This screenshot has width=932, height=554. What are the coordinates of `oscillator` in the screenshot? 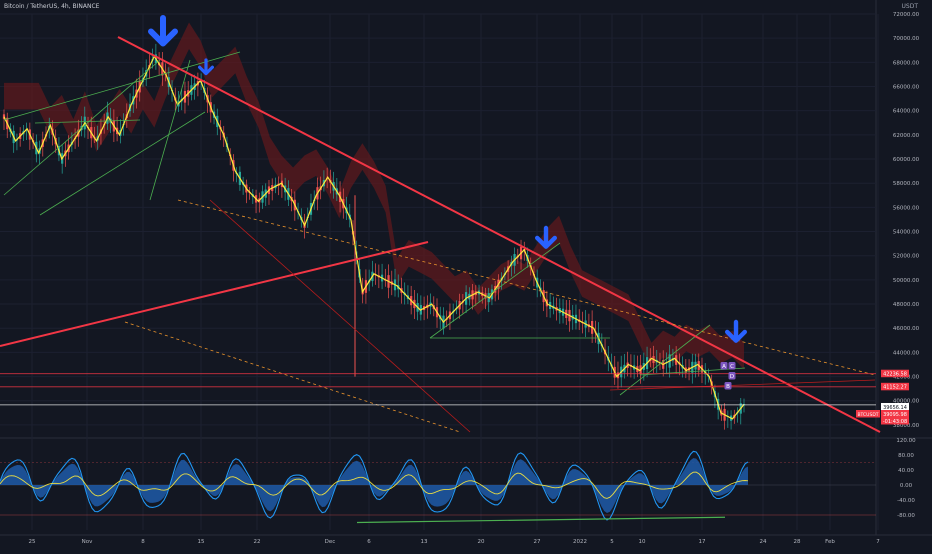 It's located at (438, 487).